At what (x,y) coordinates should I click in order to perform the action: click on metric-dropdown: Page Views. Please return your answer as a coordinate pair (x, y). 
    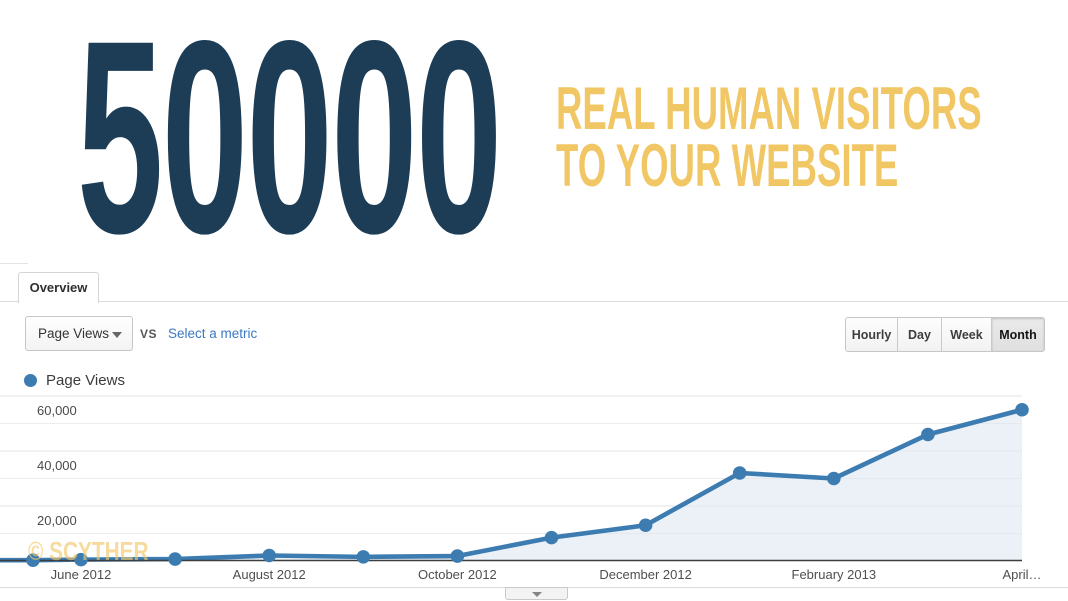
    Looking at the image, I should click on (79, 333).